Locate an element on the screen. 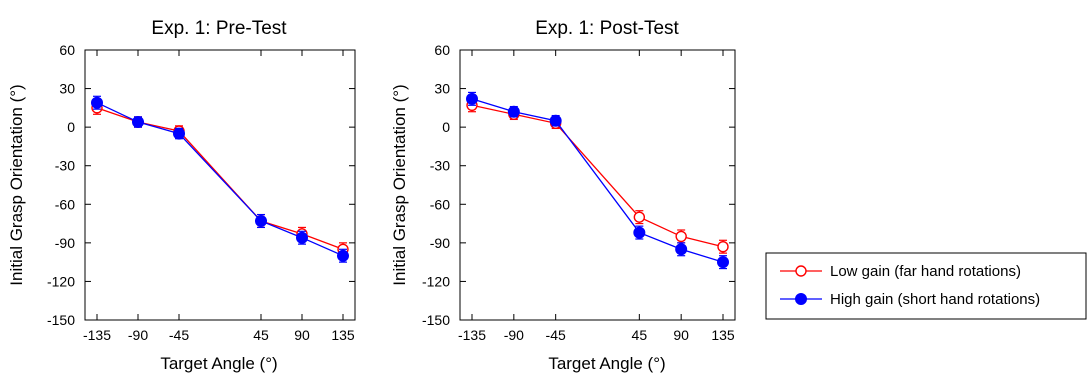  legend-label: High gain (short hand rotations) is located at coordinates (935, 299).